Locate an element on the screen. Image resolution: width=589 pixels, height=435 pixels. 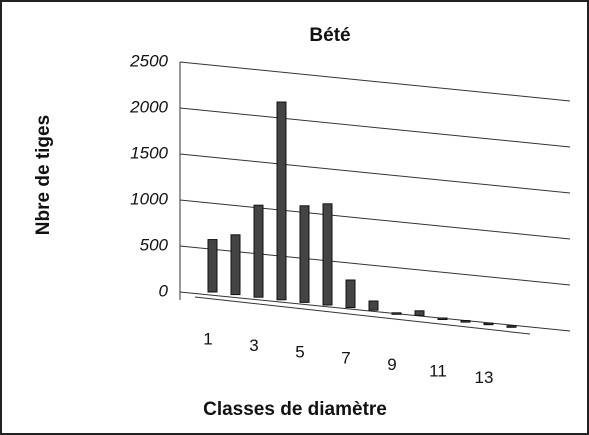
y-tick-label: 0 is located at coordinates (164, 290).